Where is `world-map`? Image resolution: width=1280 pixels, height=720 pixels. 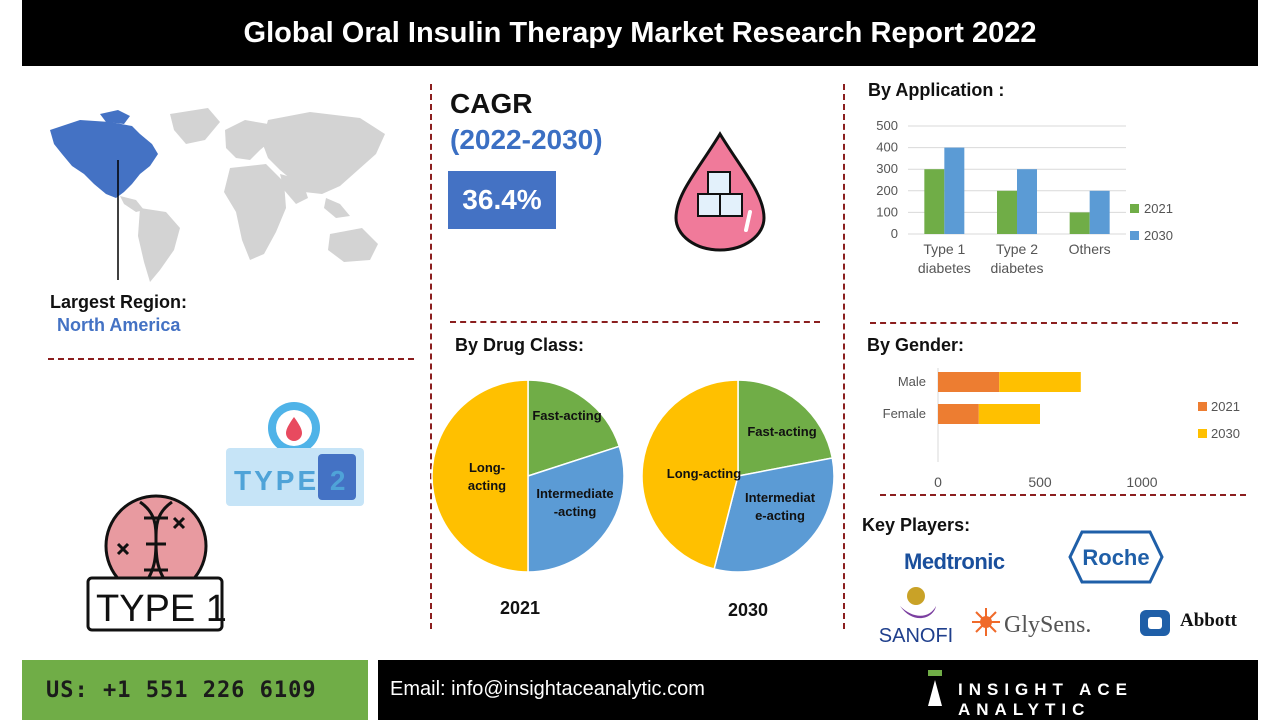 world-map is located at coordinates (217, 195).